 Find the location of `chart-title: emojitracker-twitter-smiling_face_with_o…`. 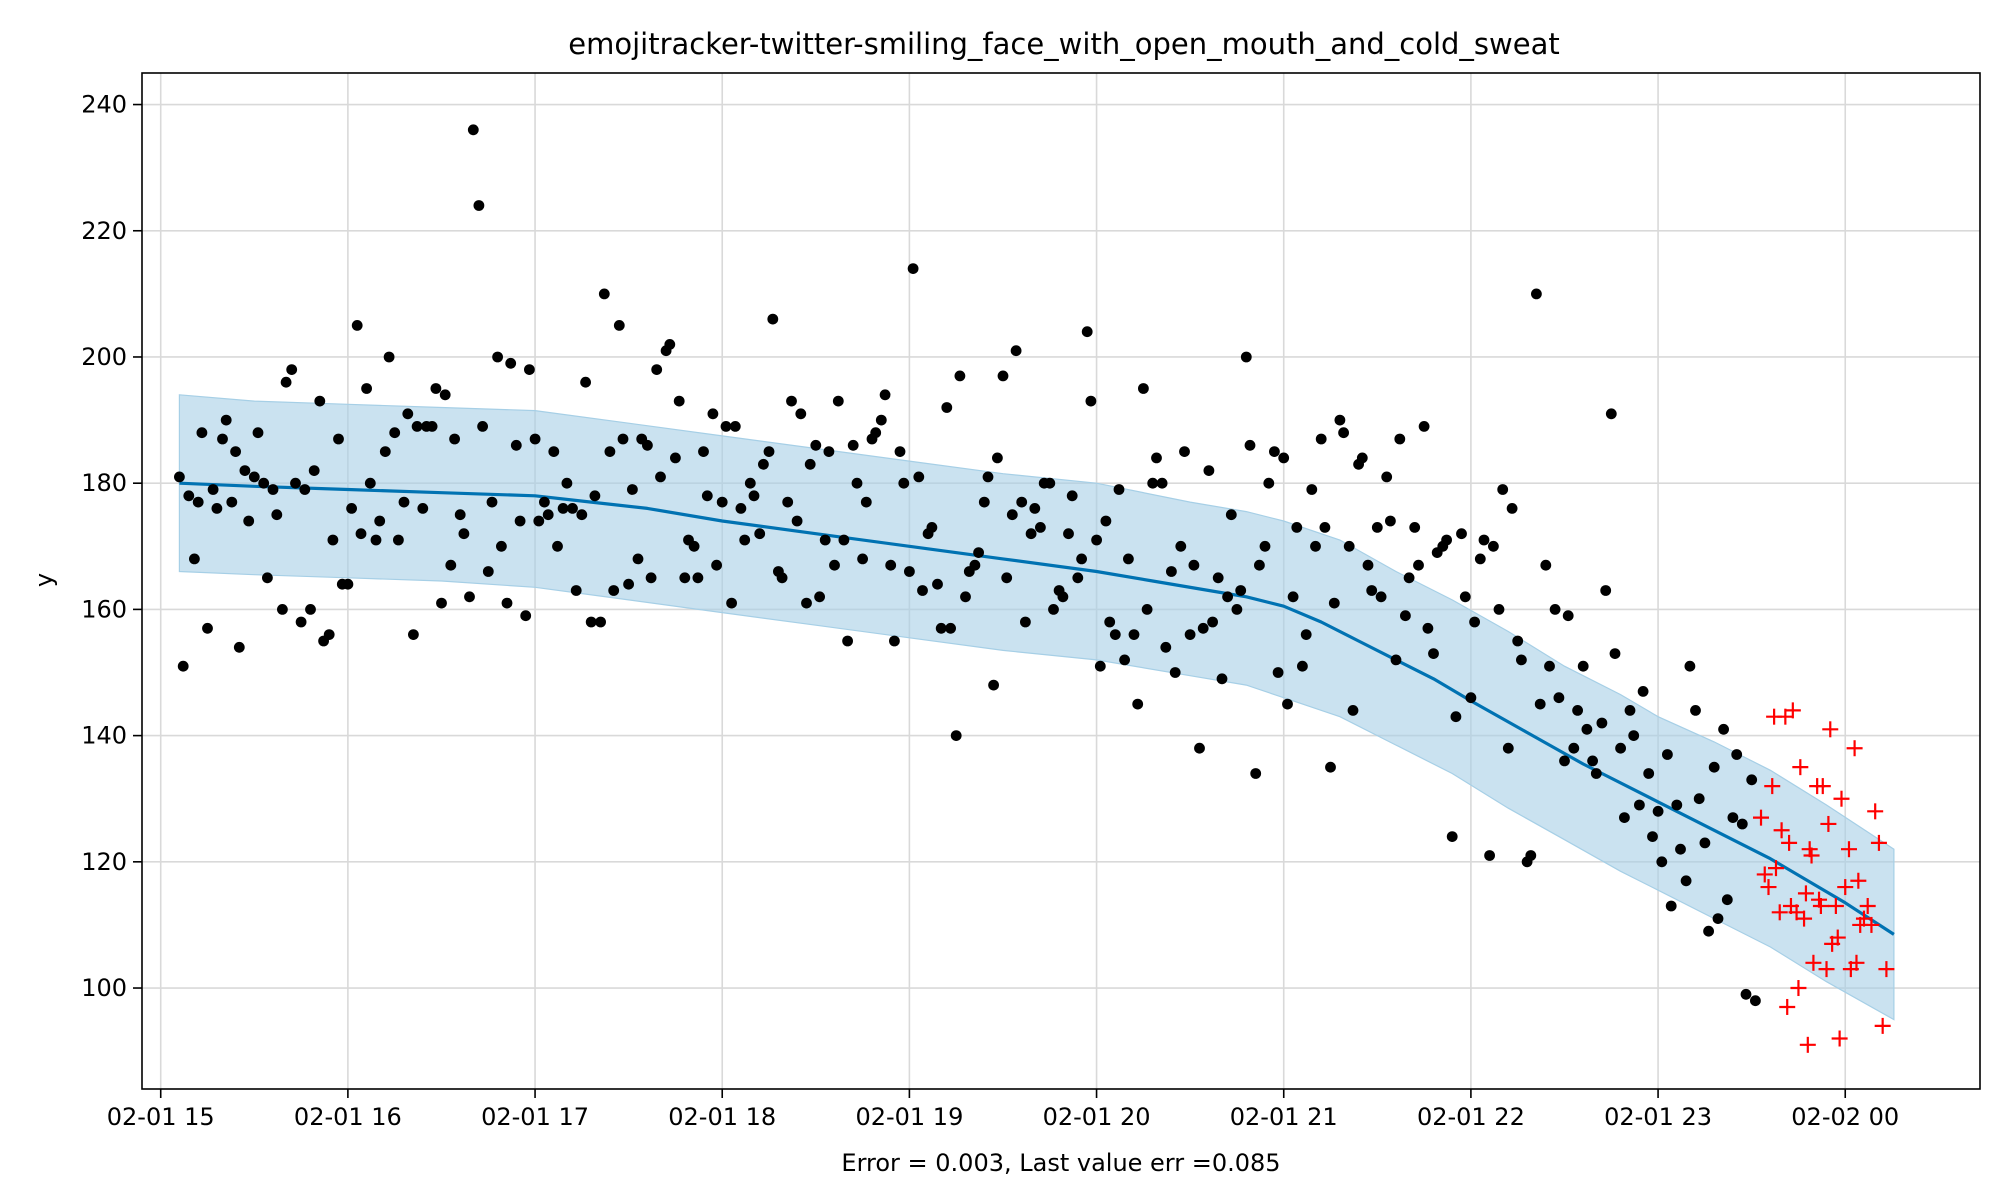

chart-title: emojitracker-twitter-smiling_face_with_o… is located at coordinates (1063, 44).